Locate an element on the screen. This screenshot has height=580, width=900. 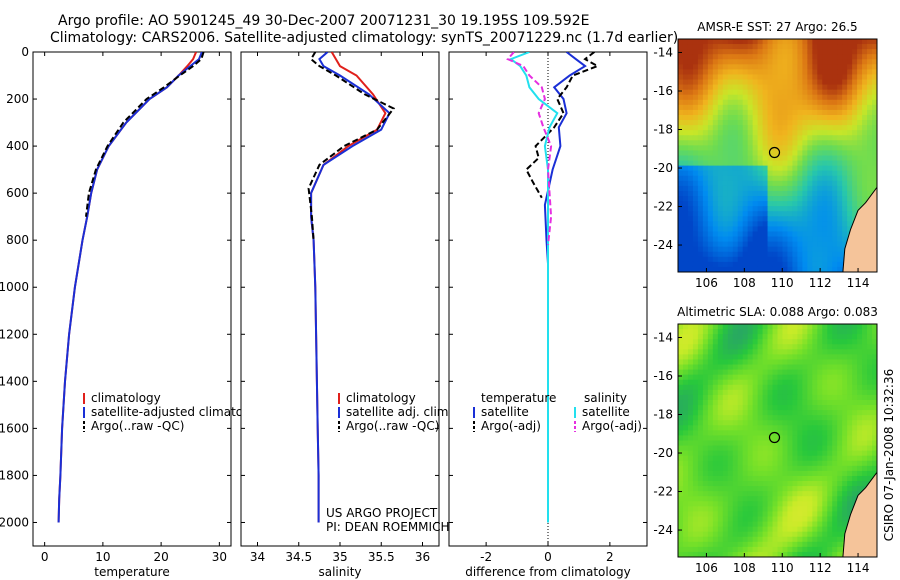
credit-pi: PI: DEAN ROEMMICH is located at coordinates (387, 527).